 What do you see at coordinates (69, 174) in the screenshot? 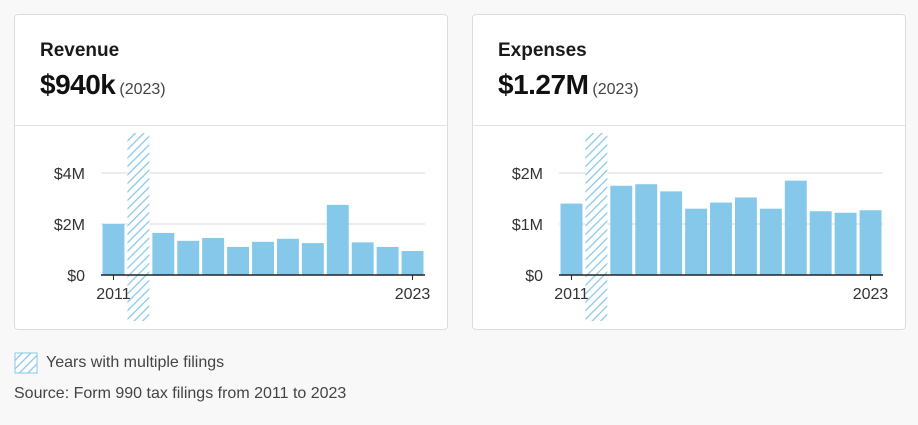
I see `y-tick-label: $4M` at bounding box center [69, 174].